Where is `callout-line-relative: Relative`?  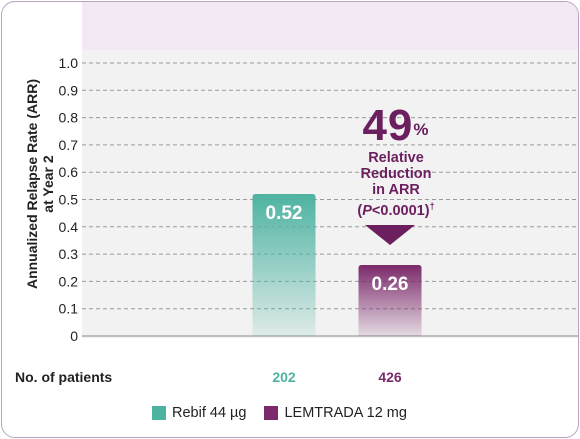 callout-line-relative: Relative is located at coordinates (396, 158).